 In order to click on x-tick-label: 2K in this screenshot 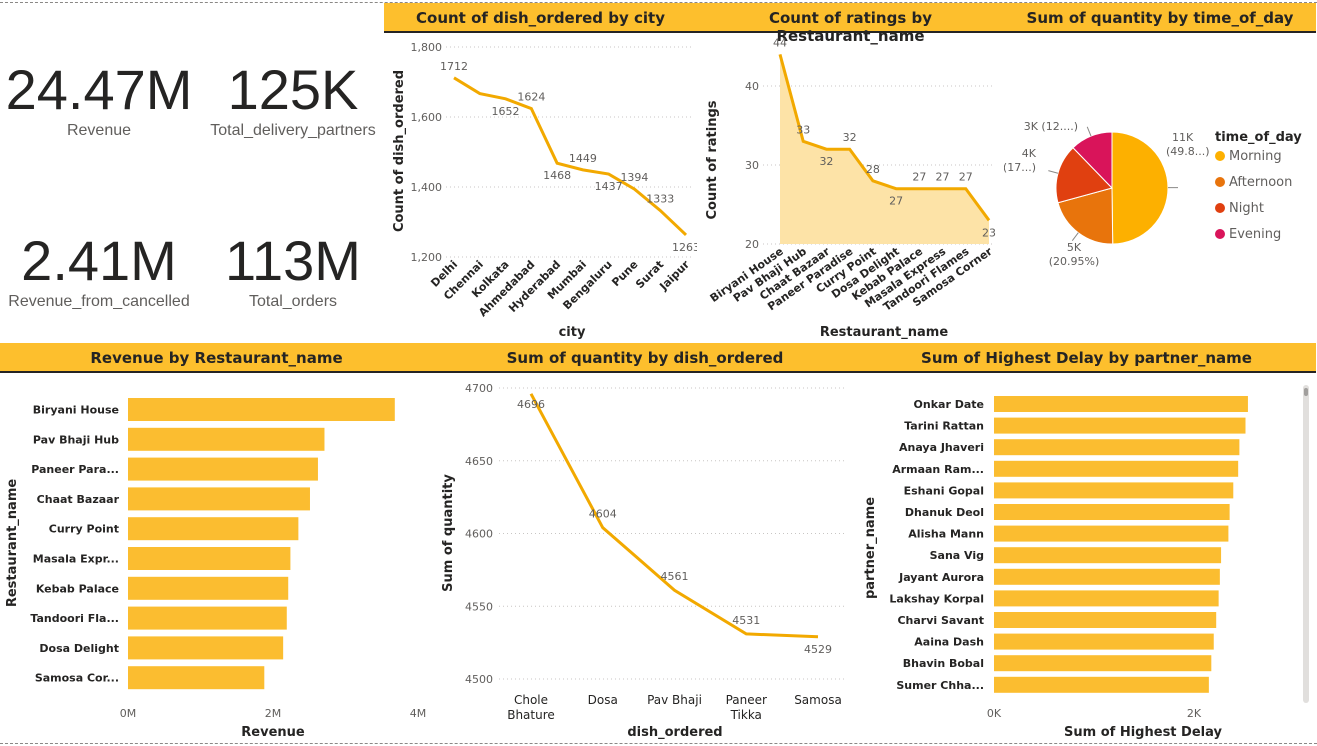, I will do `click(1194, 713)`.